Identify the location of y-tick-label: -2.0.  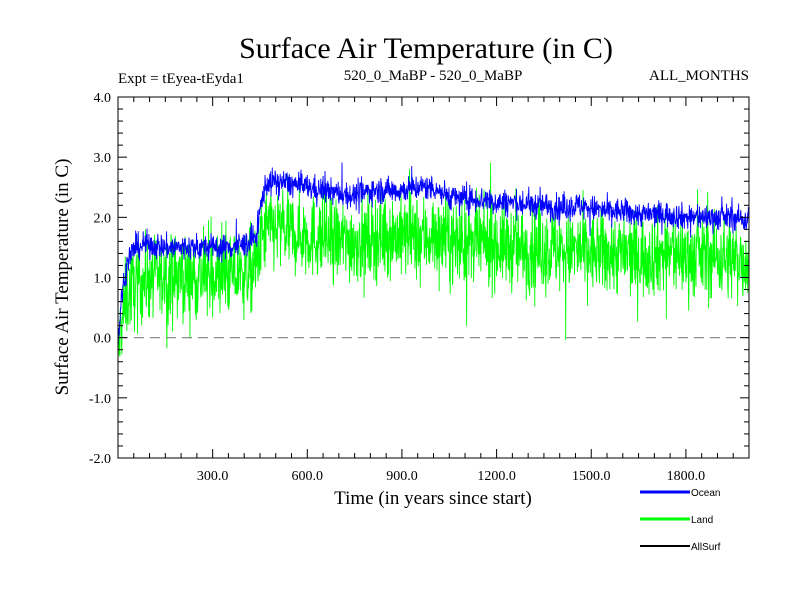
(100, 459).